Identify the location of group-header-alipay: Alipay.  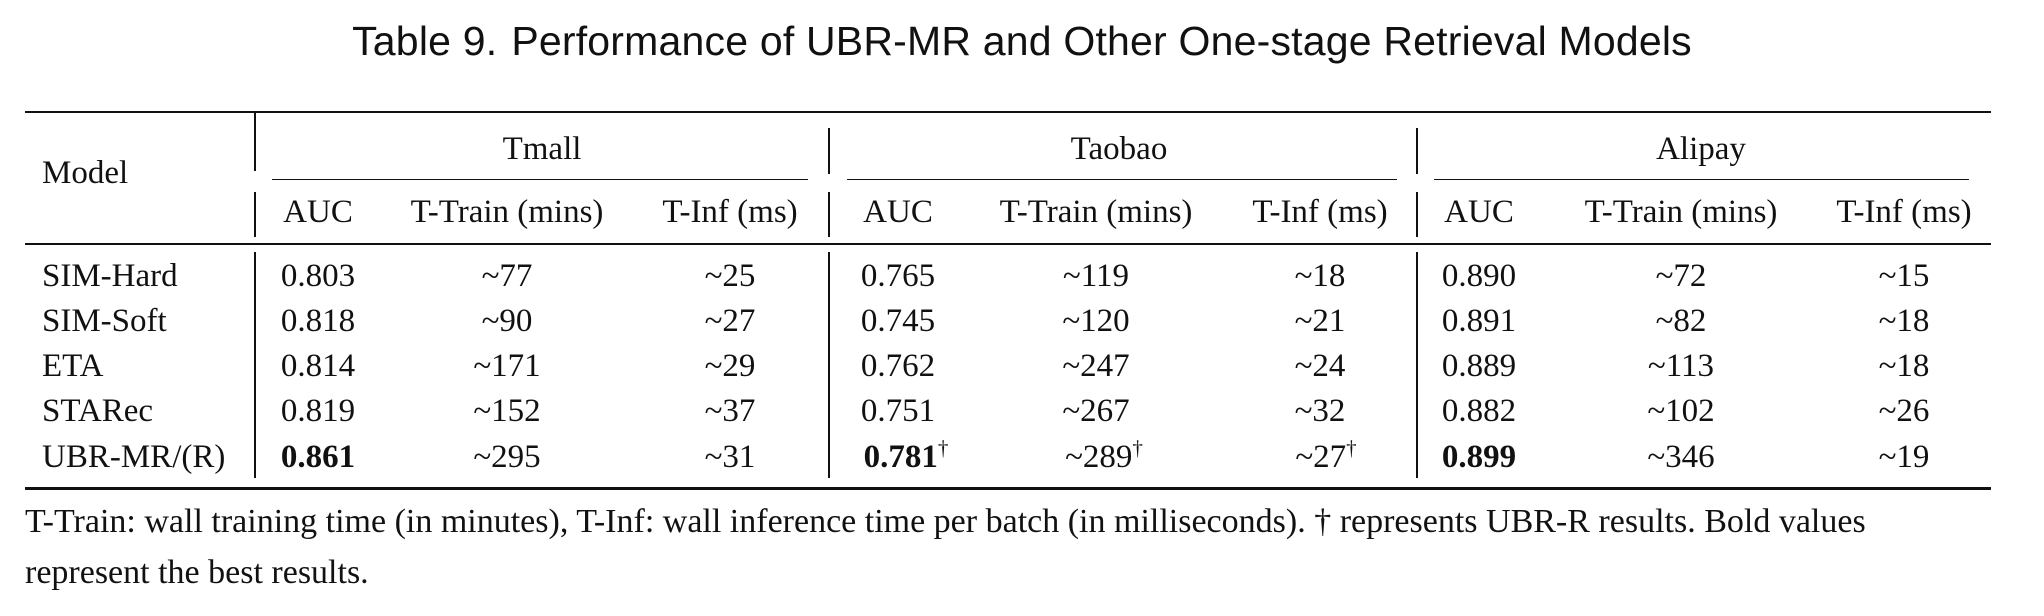
(1701, 149).